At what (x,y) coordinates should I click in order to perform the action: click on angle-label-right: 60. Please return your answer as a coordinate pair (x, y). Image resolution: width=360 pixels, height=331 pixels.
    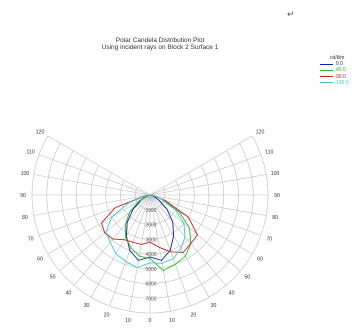
    Looking at the image, I should click on (260, 260).